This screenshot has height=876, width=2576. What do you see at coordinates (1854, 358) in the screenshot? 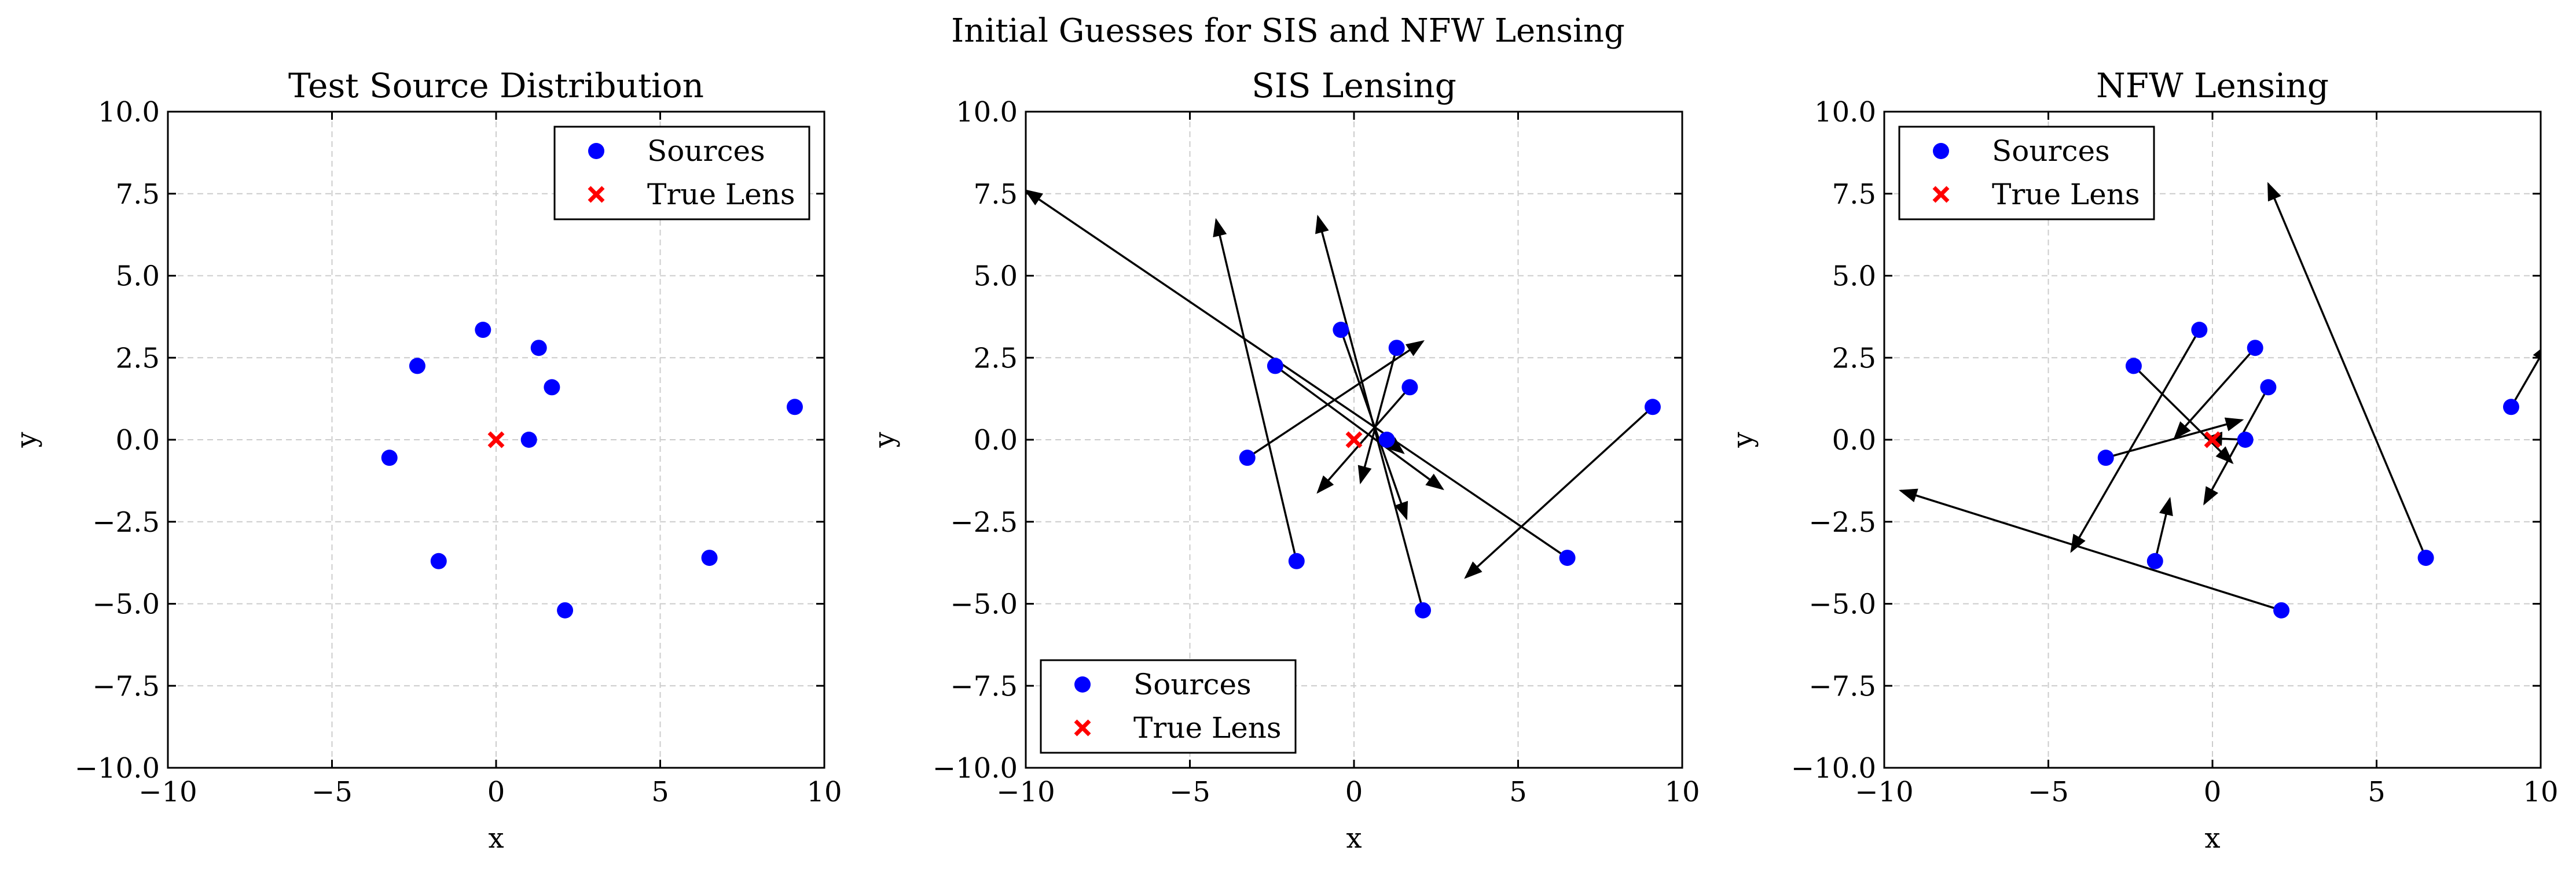
I see `y-tick-label: 2.5` at bounding box center [1854, 358].